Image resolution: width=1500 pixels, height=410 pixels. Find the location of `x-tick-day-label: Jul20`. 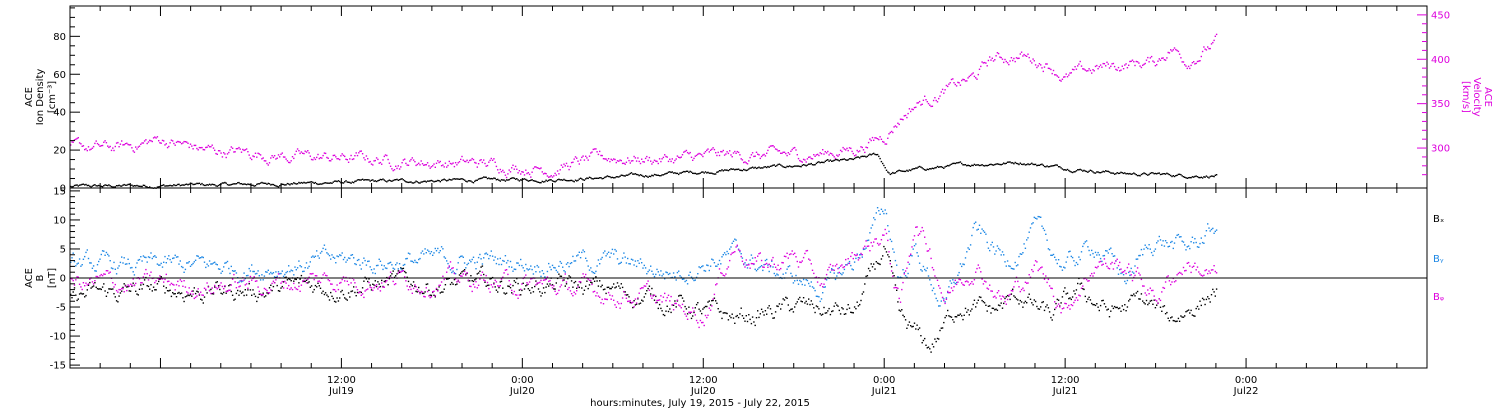

x-tick-day-label: Jul20 is located at coordinates (522, 391).